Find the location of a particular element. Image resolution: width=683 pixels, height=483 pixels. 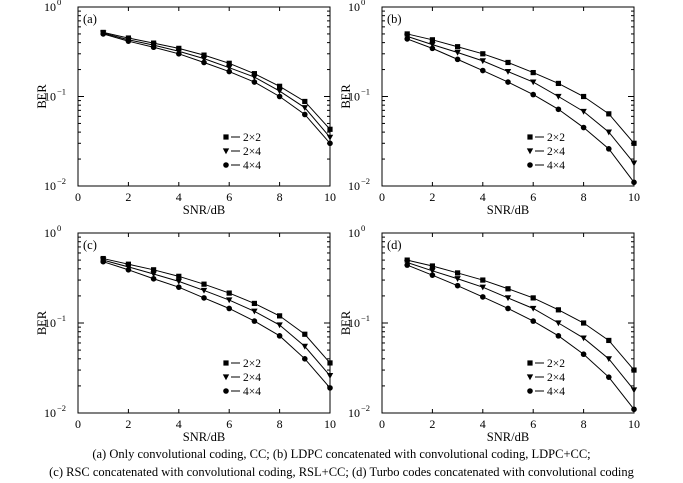

panel-d-legend-entry: 2×4 is located at coordinates (545, 378).